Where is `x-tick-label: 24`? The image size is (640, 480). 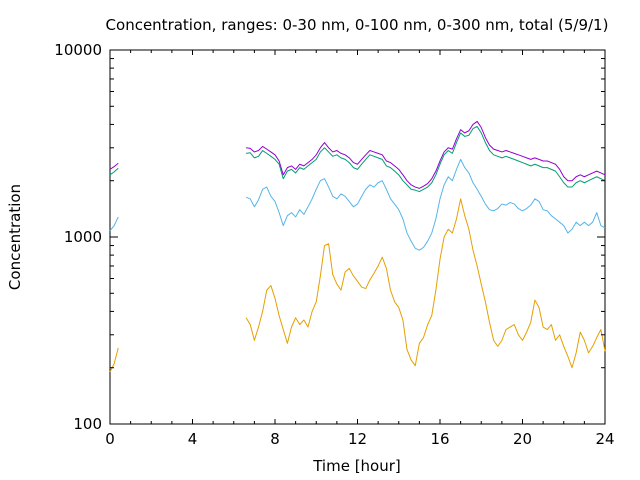
x-tick-label: 24 is located at coordinates (604, 439).